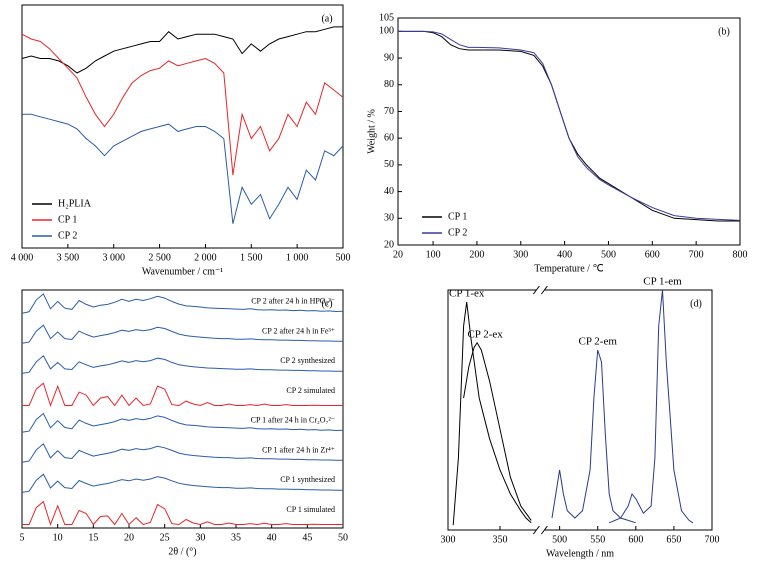 The image size is (764, 566). I want to click on x-tick-label: 35, so click(236, 537).